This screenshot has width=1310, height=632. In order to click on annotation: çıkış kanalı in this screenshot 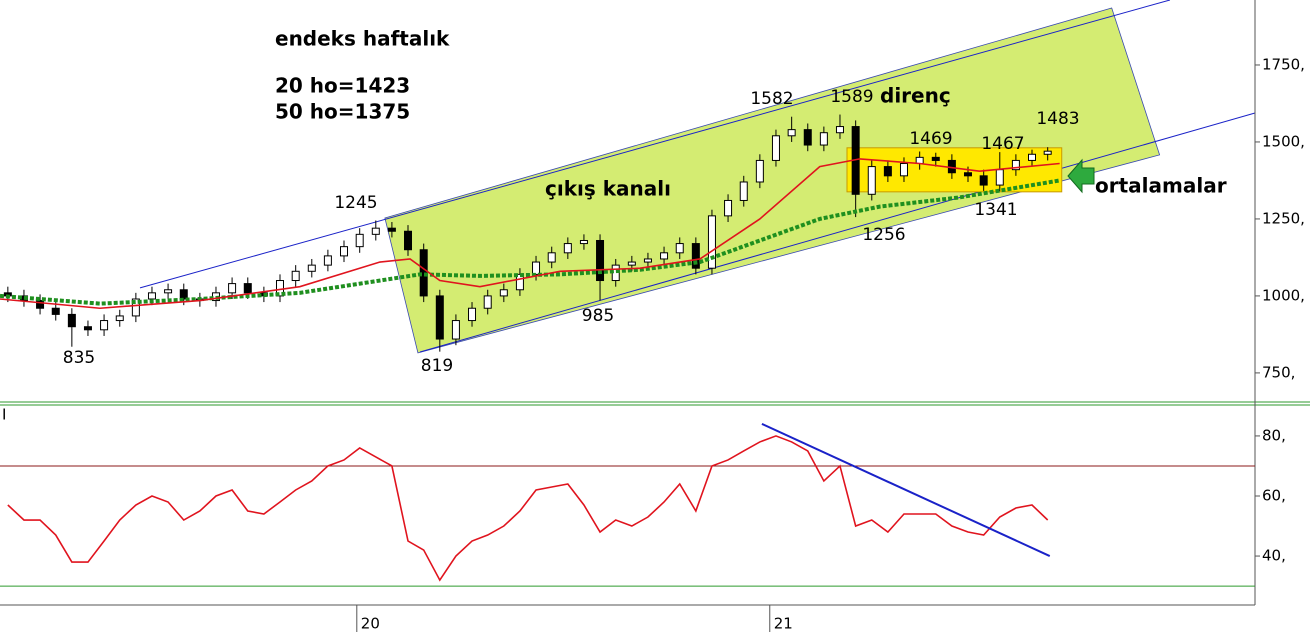, I will do `click(608, 189)`.